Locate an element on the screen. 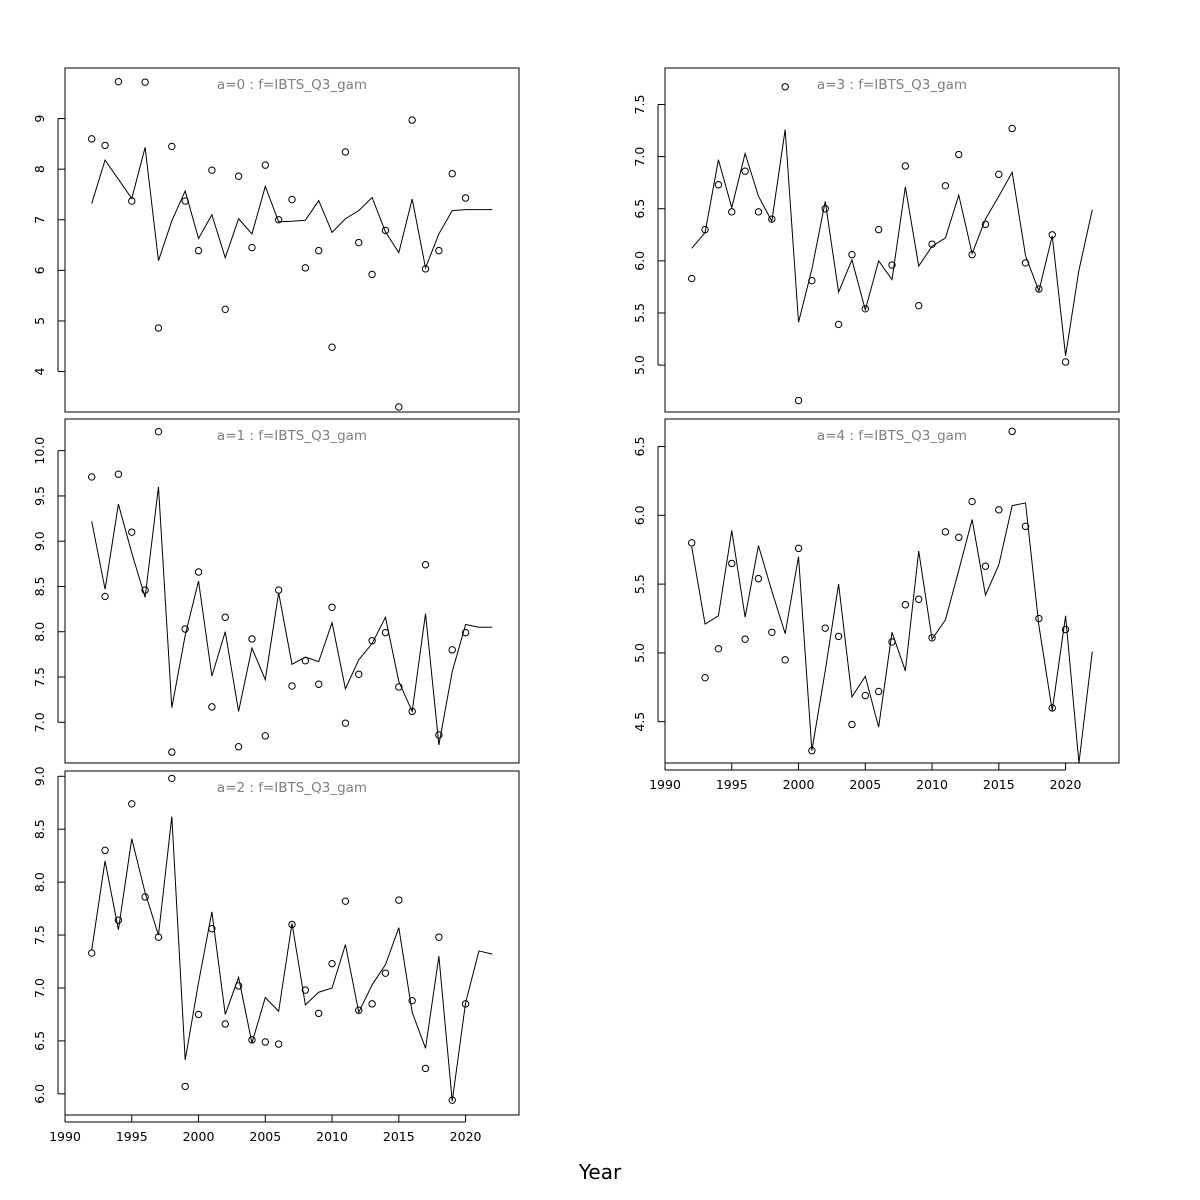  y-tick-label: 8.0 is located at coordinates (39, 632).